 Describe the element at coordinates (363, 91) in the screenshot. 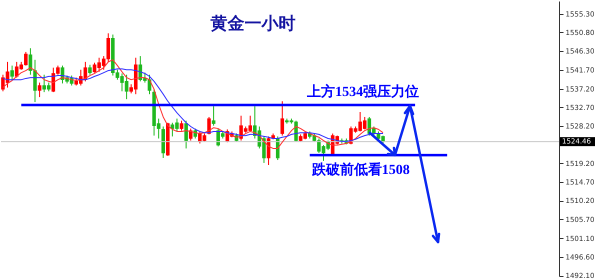

I see `series-label: 上方1534强压力位` at that location.